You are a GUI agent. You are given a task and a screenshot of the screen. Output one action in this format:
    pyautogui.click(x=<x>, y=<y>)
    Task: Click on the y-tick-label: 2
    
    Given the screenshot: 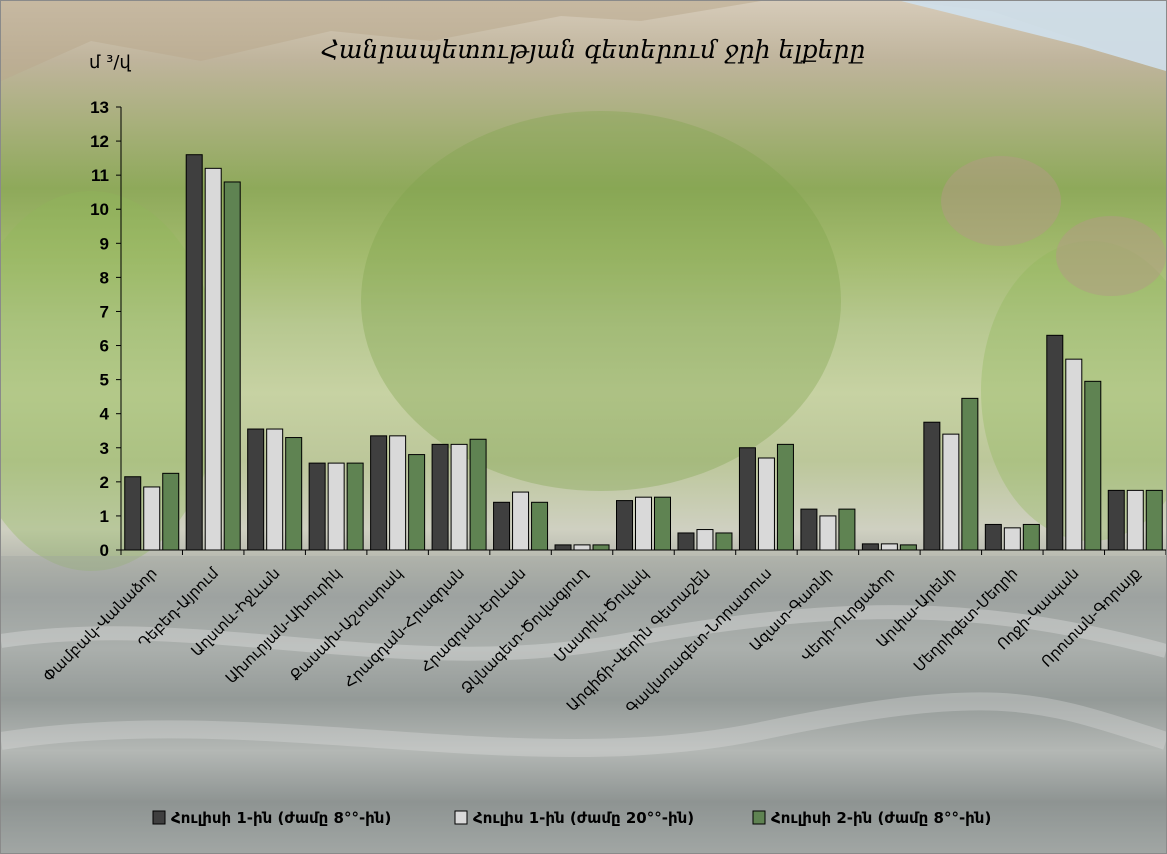 What is the action you would take?
    pyautogui.click(x=104, y=482)
    